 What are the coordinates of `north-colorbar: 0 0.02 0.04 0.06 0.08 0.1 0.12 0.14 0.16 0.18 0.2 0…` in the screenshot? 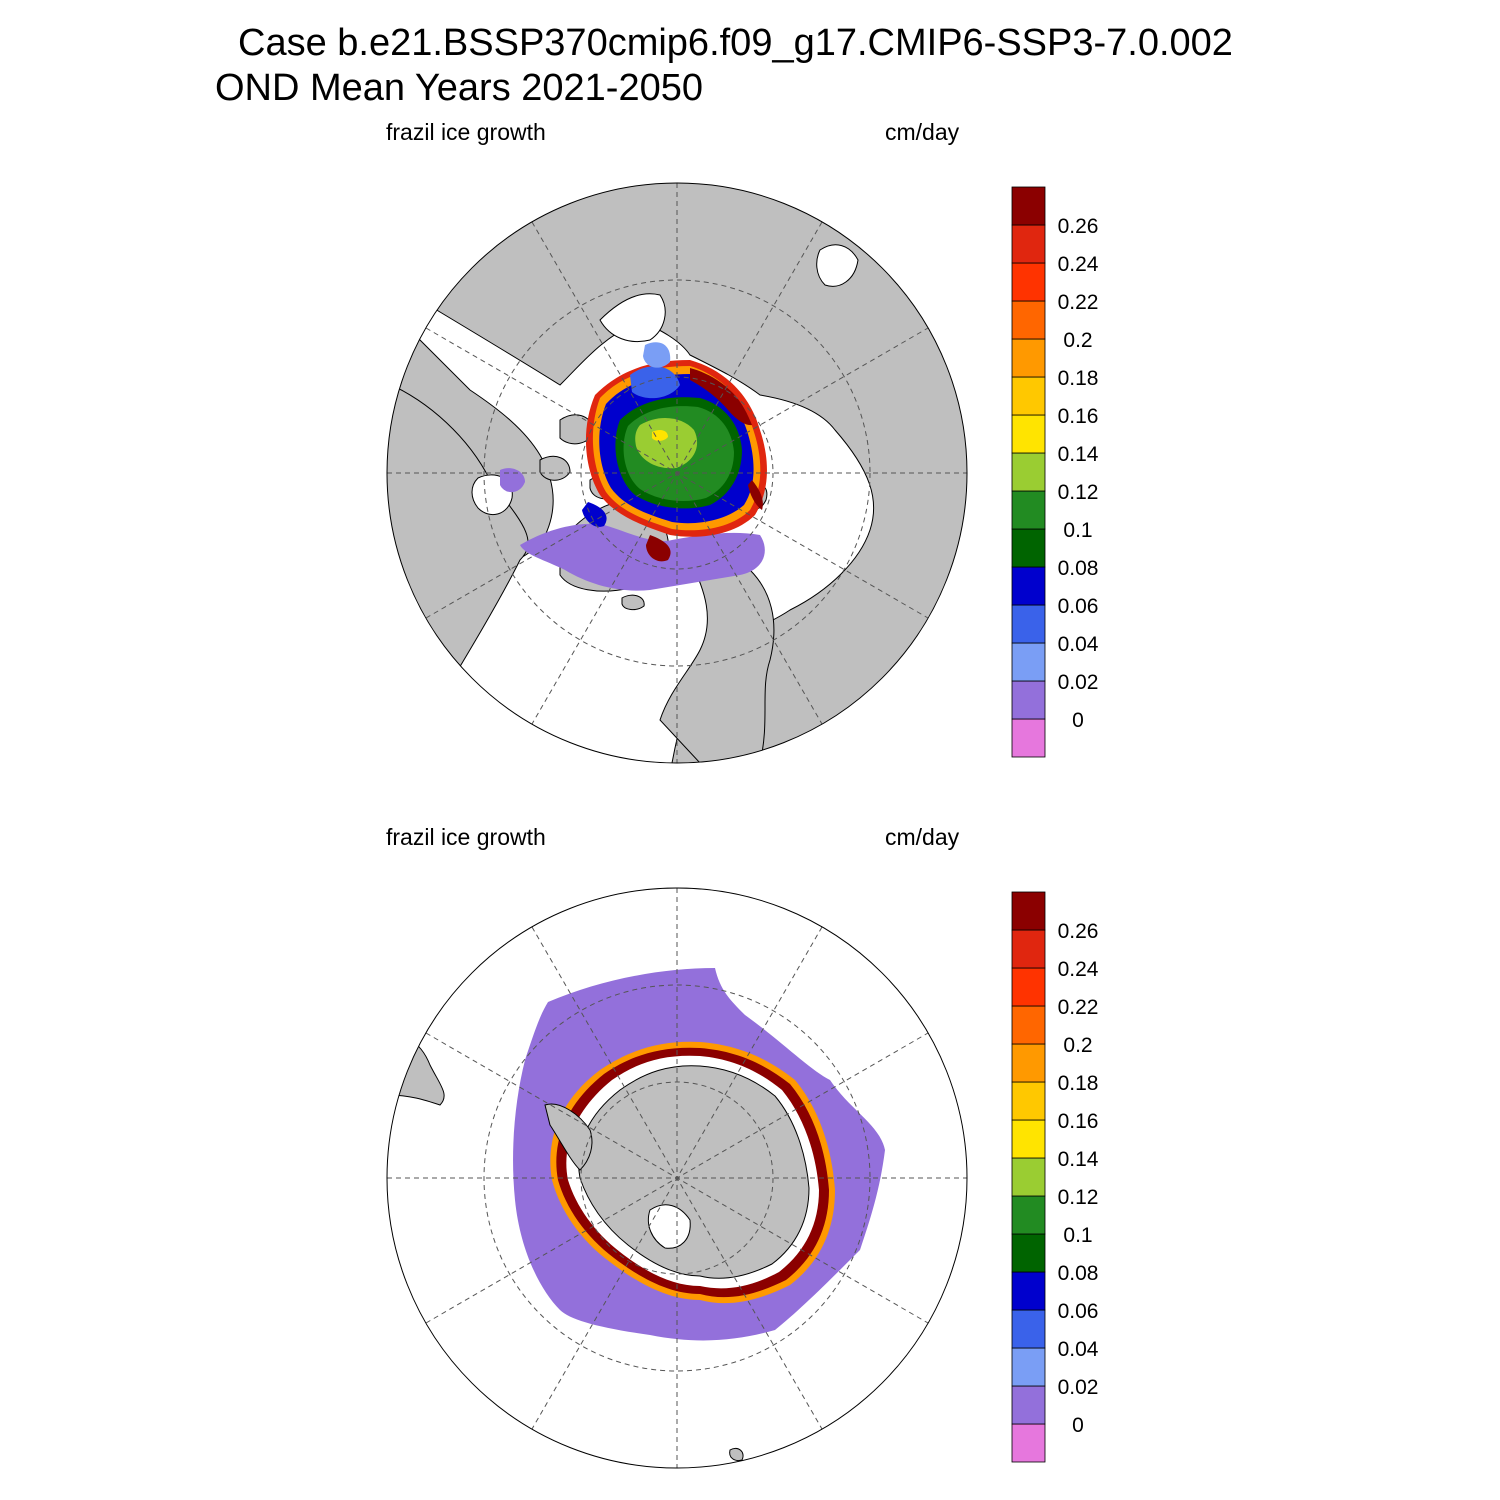 It's located at (1055, 472).